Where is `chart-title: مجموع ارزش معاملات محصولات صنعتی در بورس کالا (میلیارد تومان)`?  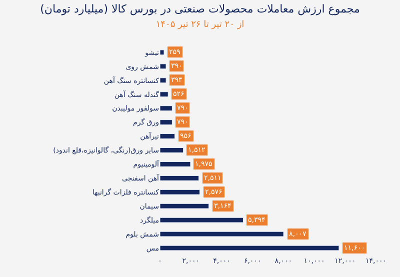 chart-title: مجموع ارزش معاملات محصولات صنعتی در بورس کالا (میلیارد تومان) is located at coordinates (200, 9).